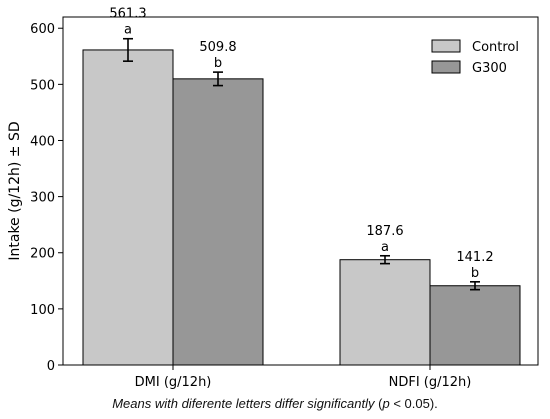  What do you see at coordinates (386, 403) in the screenshot?
I see `caption-p: p` at bounding box center [386, 403].